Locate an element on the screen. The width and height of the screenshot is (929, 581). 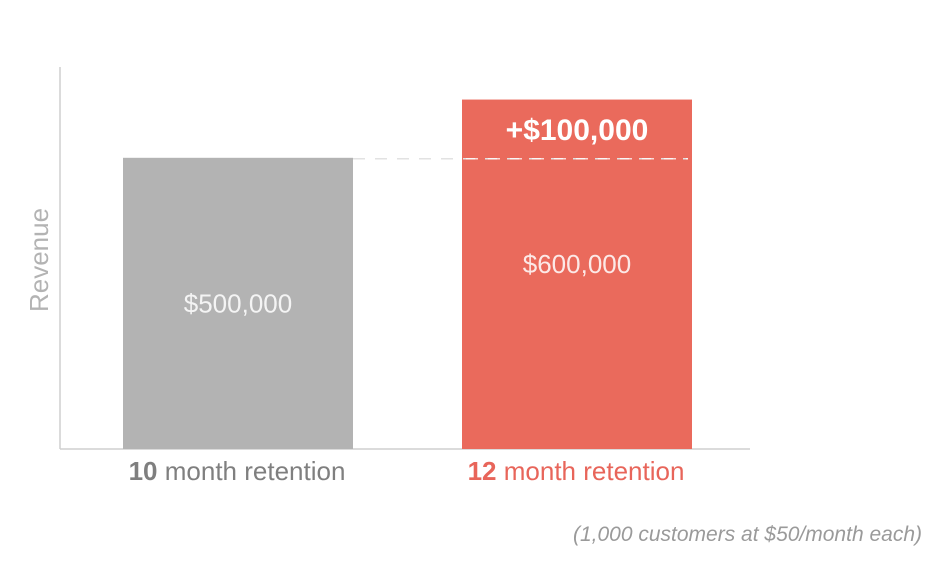
category-labels: 10 month retention 12 month retention is located at coordinates (407, 471).